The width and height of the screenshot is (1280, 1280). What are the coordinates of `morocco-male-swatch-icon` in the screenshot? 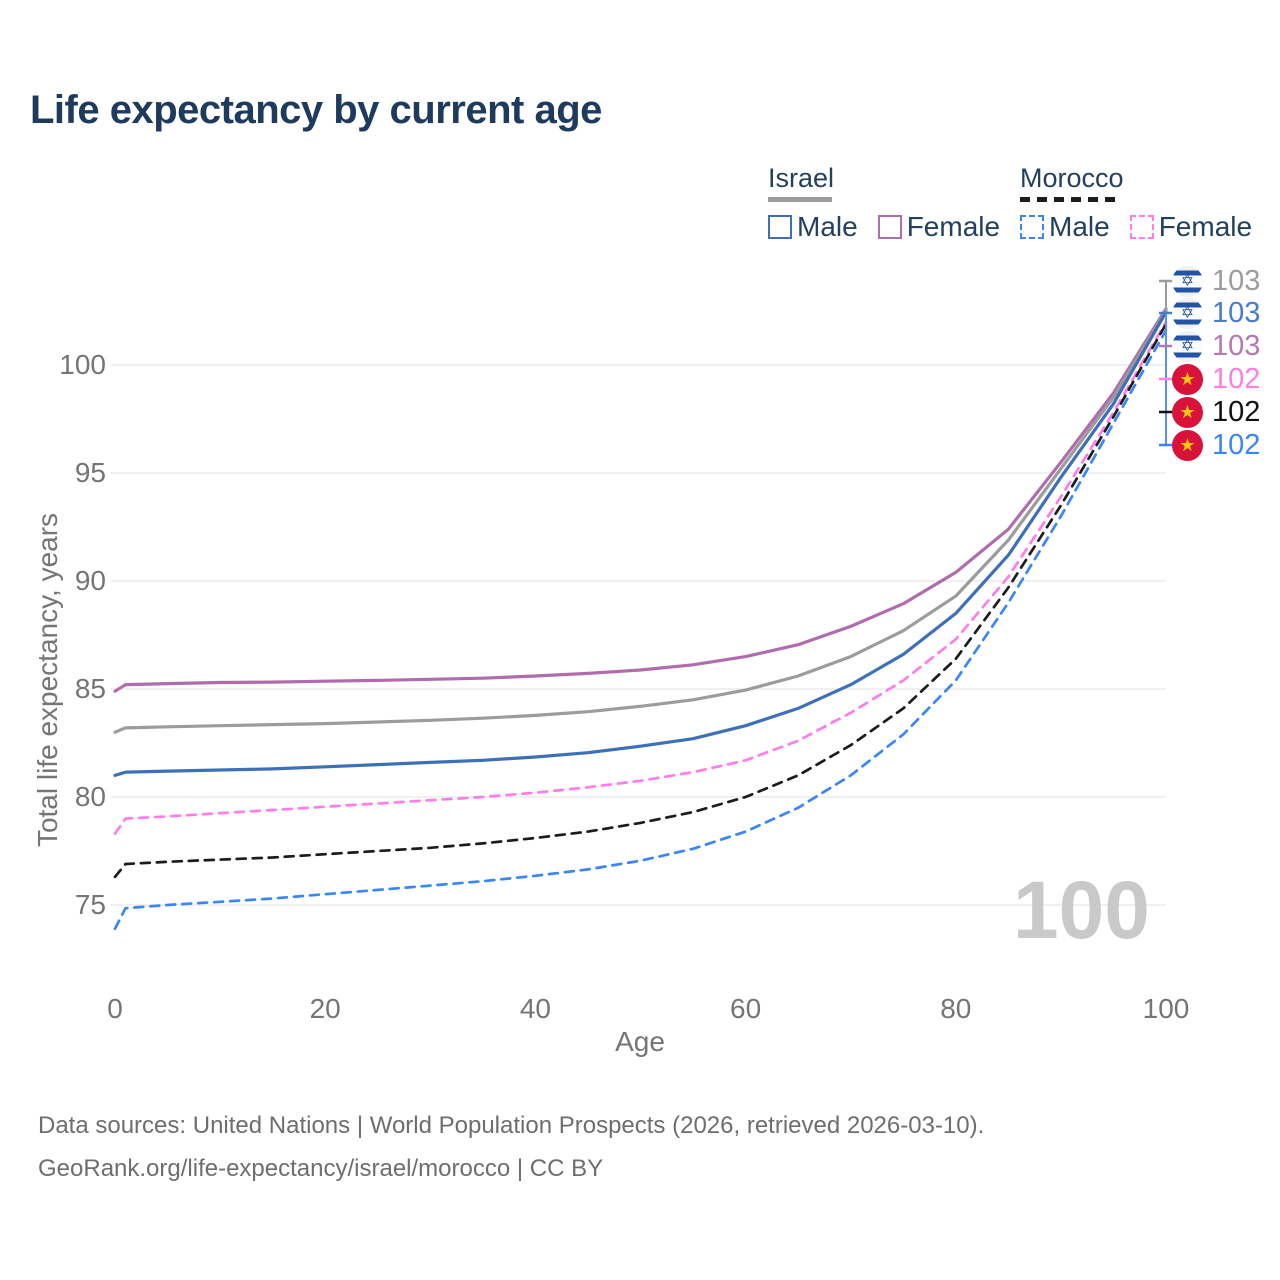 It's located at (1032, 227).